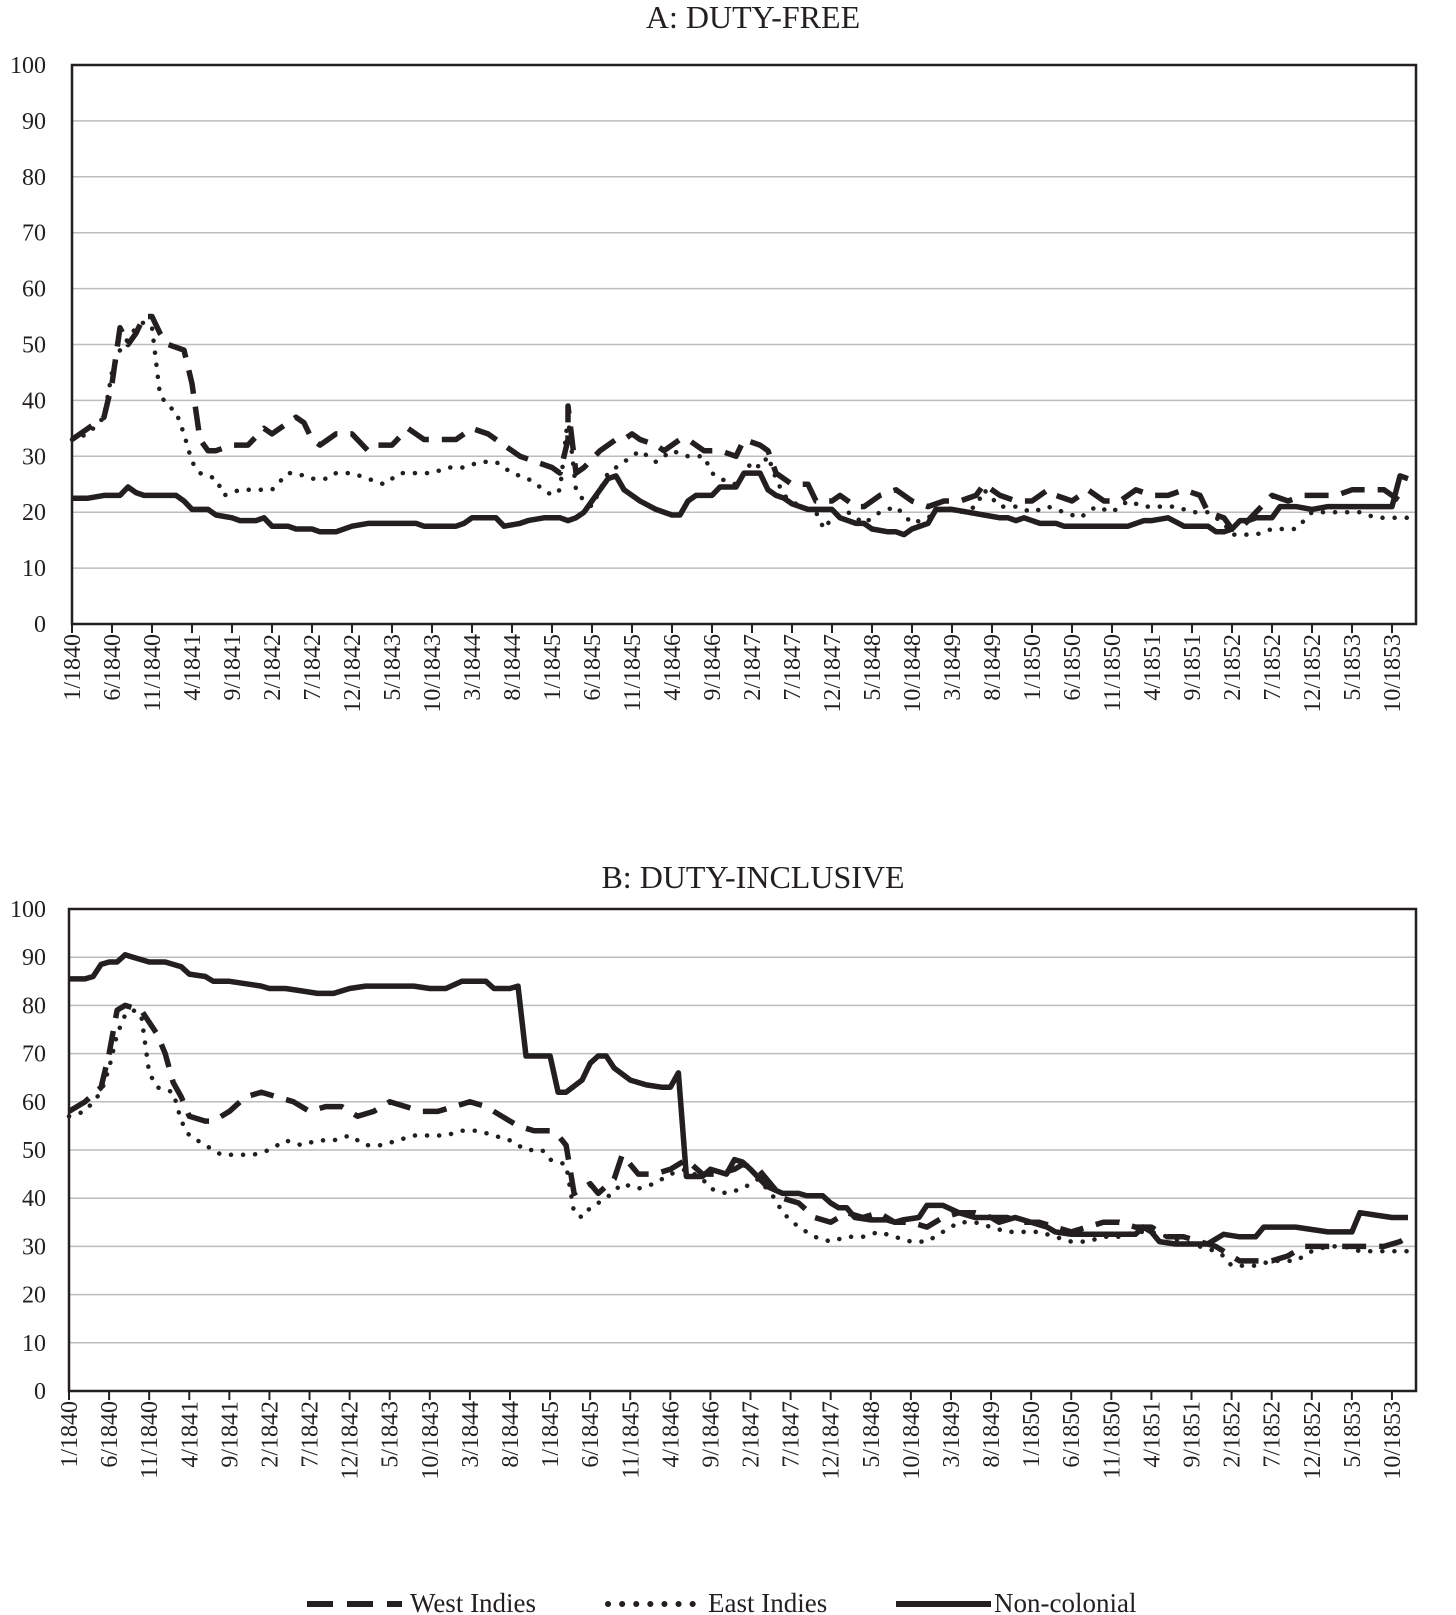 The width and height of the screenshot is (1456, 1615). What do you see at coordinates (34, 178) in the screenshot?
I see `y-tick-label: 80` at bounding box center [34, 178].